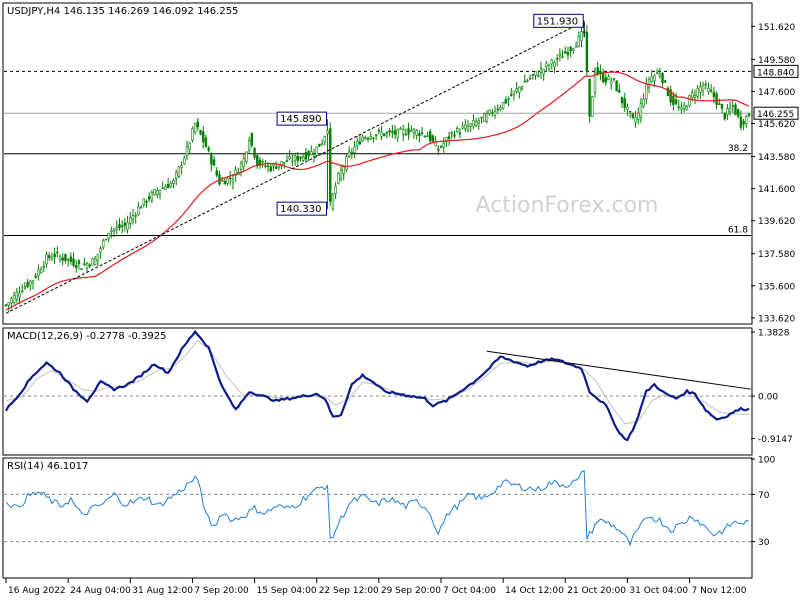  What do you see at coordinates (775, 115) in the screenshot?
I see `price-tag: 146.255` at bounding box center [775, 115].